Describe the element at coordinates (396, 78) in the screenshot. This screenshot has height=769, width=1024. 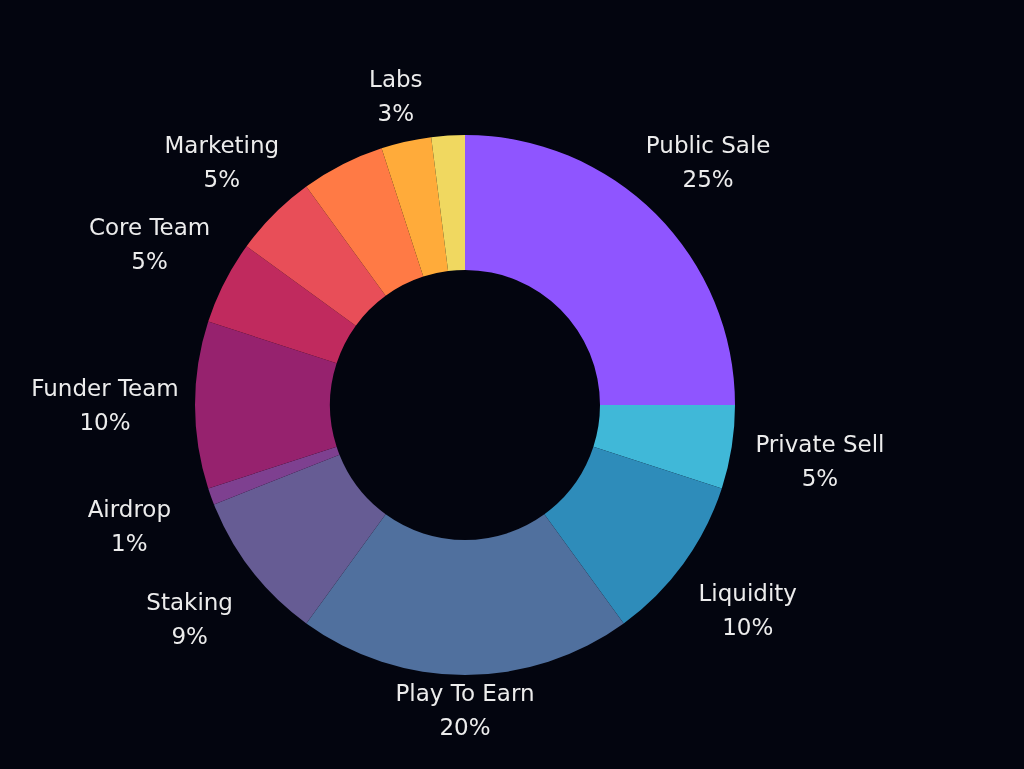
I see `slice-label: Labs` at that location.